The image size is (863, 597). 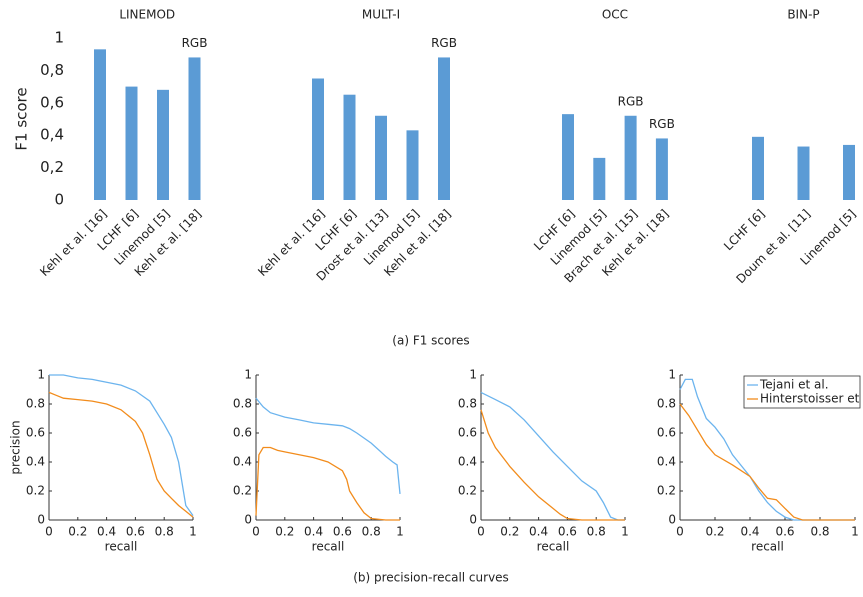 I want to click on y-tick-label: 0,8, so click(x=52, y=70).